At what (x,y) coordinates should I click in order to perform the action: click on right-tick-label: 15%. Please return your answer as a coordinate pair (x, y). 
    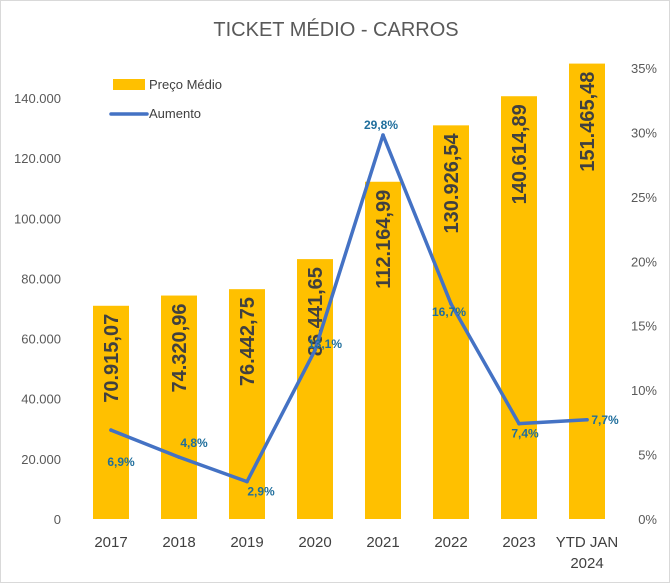
    Looking at the image, I should click on (644, 326).